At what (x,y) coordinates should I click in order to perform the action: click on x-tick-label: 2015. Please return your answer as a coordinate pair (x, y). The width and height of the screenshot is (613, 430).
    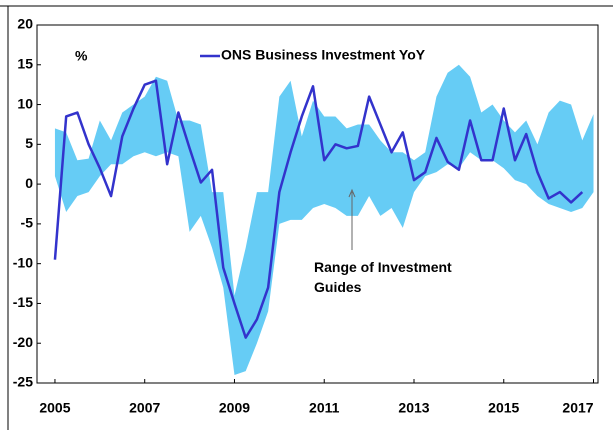
    Looking at the image, I should click on (503, 408).